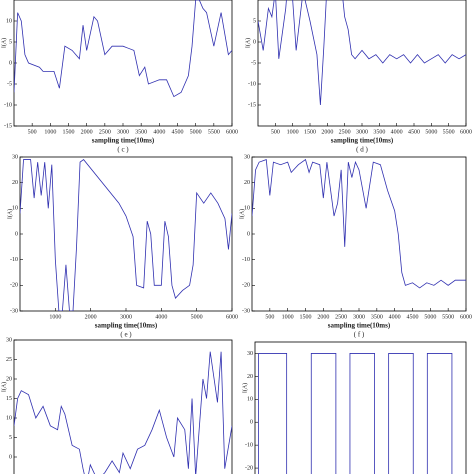 The width and height of the screenshot is (474, 474). What do you see at coordinates (359, 335) in the screenshot?
I see `caption: ( f )` at bounding box center [359, 335].